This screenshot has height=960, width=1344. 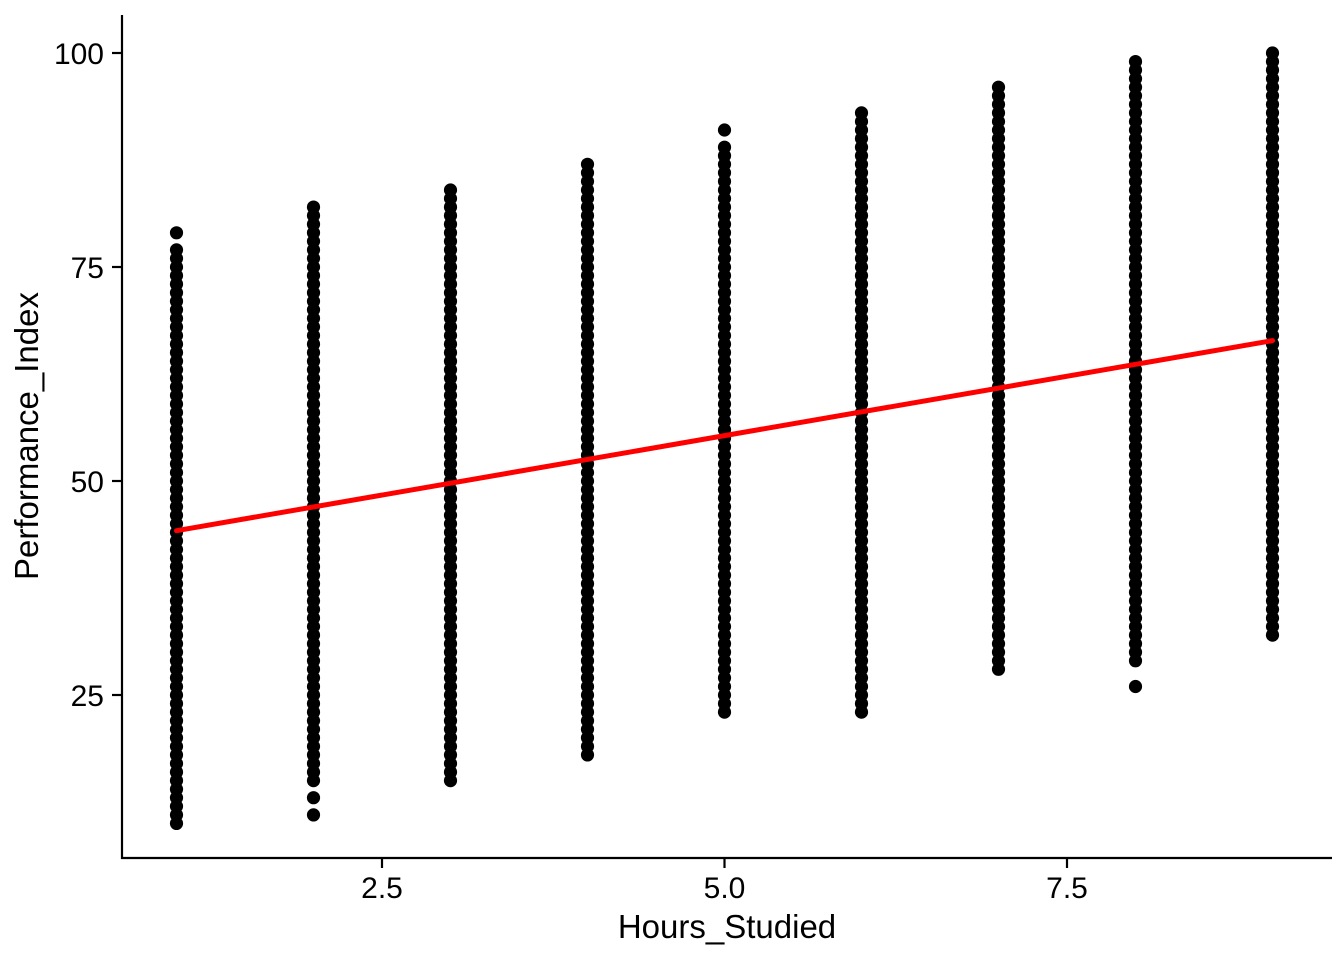 I want to click on x-tick-label: 5.0, so click(x=725, y=888).